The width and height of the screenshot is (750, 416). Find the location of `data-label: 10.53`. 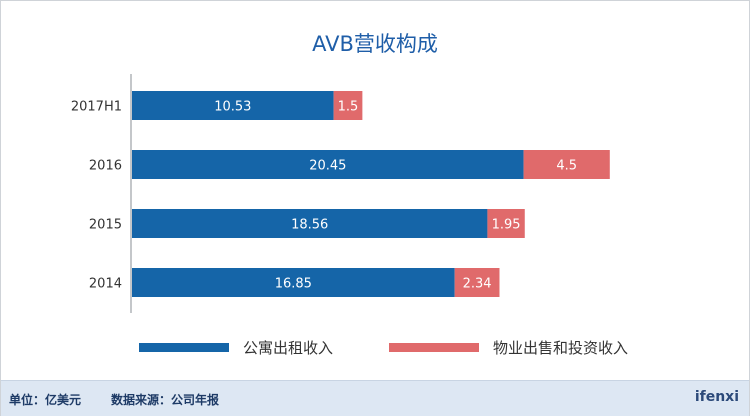

data-label: 10.53 is located at coordinates (232, 107).